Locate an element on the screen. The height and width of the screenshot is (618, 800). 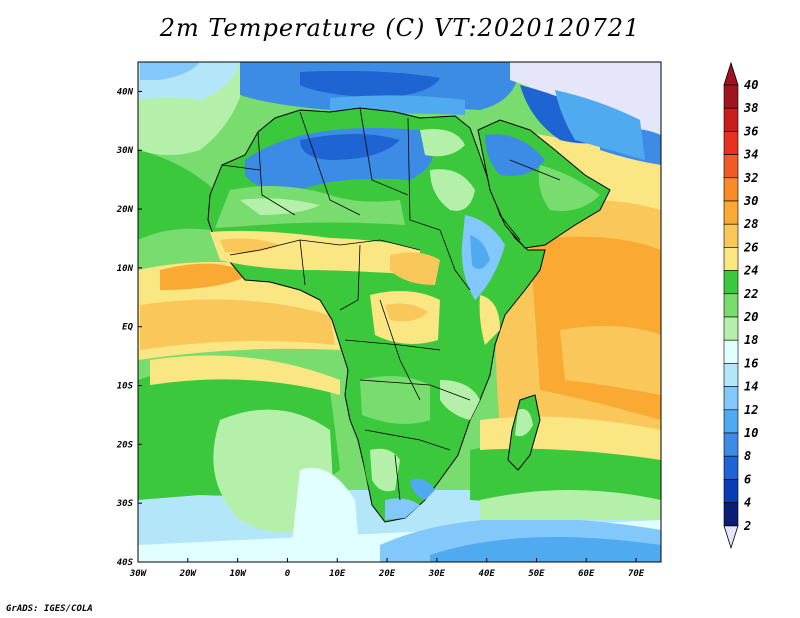
colorbar-label: 36 is located at coordinates (750, 131).